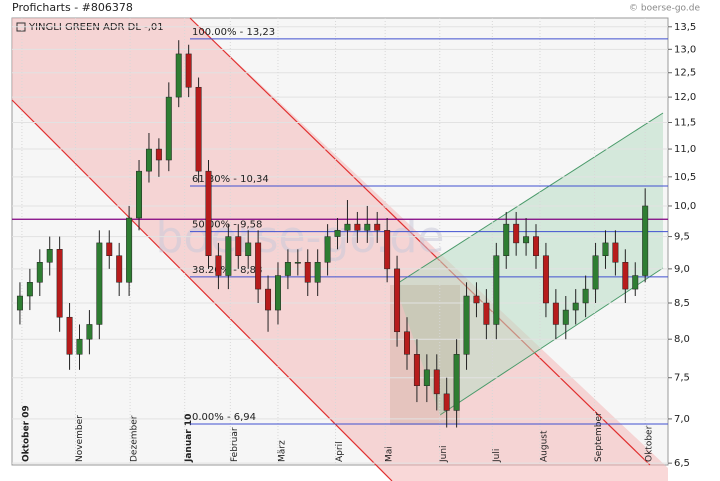 This screenshot has width=720, height=481. What do you see at coordinates (682, 237) in the screenshot?
I see `y-tick-label: 9,5` at bounding box center [682, 237].